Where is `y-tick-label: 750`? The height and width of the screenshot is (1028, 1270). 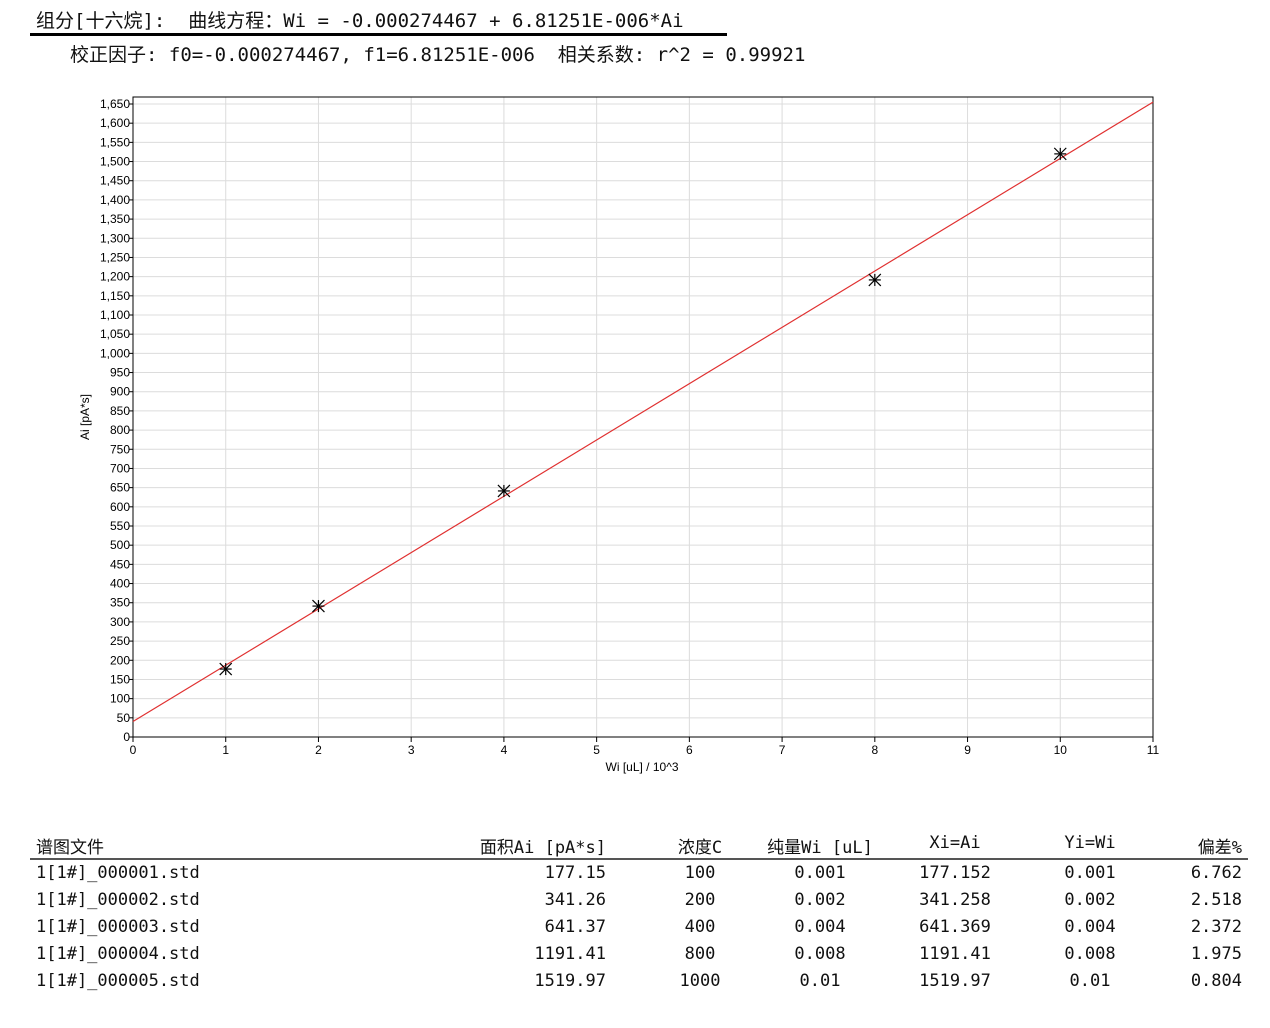
y-tick-label: 750 is located at coordinates (120, 449).